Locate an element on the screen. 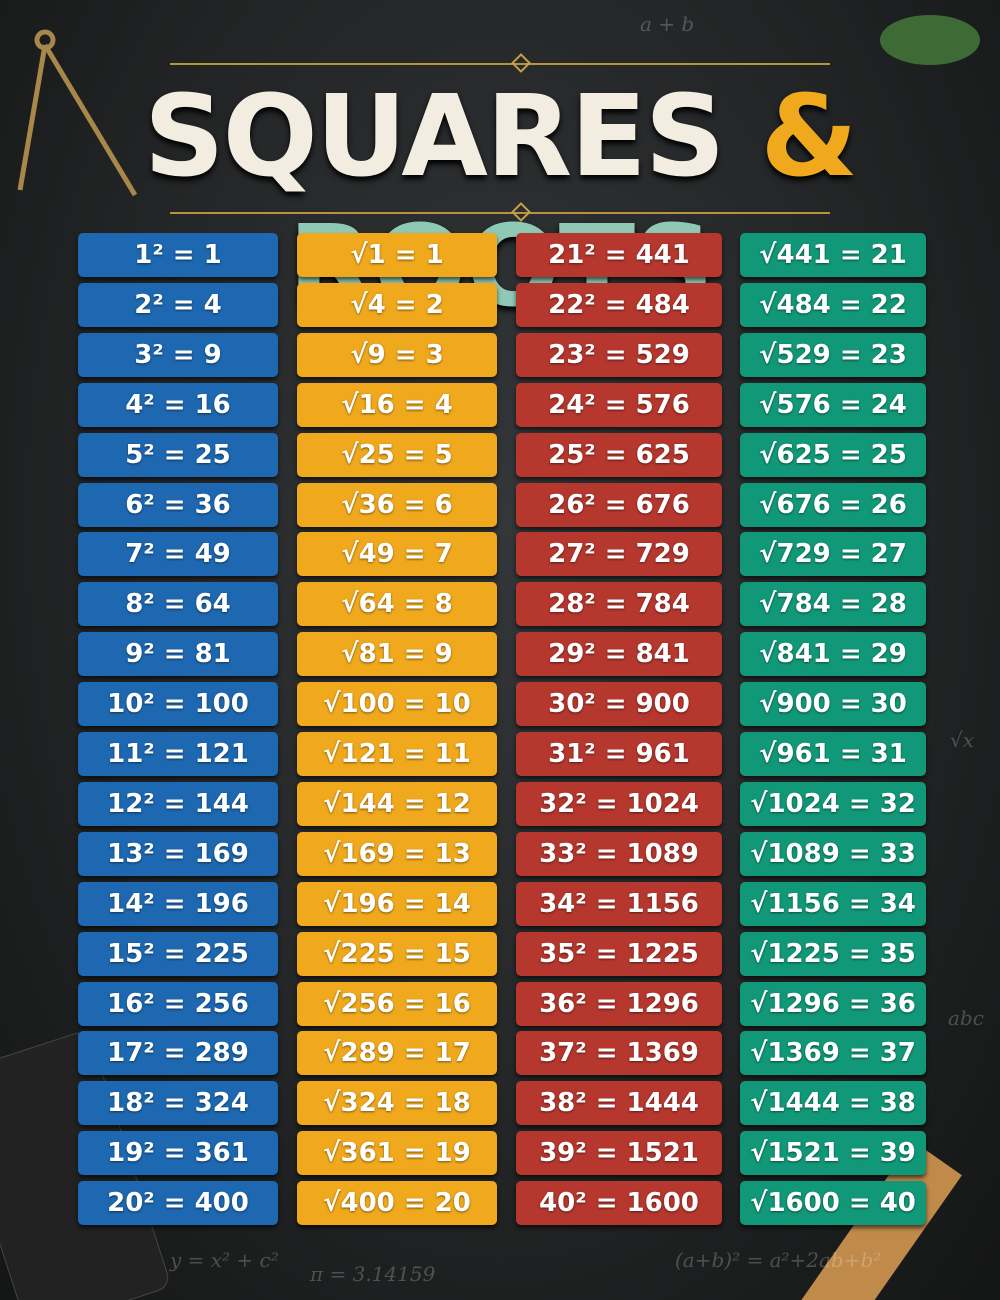 The height and width of the screenshot is (1300, 1000). tile: 32² = 1024 is located at coordinates (619, 803).